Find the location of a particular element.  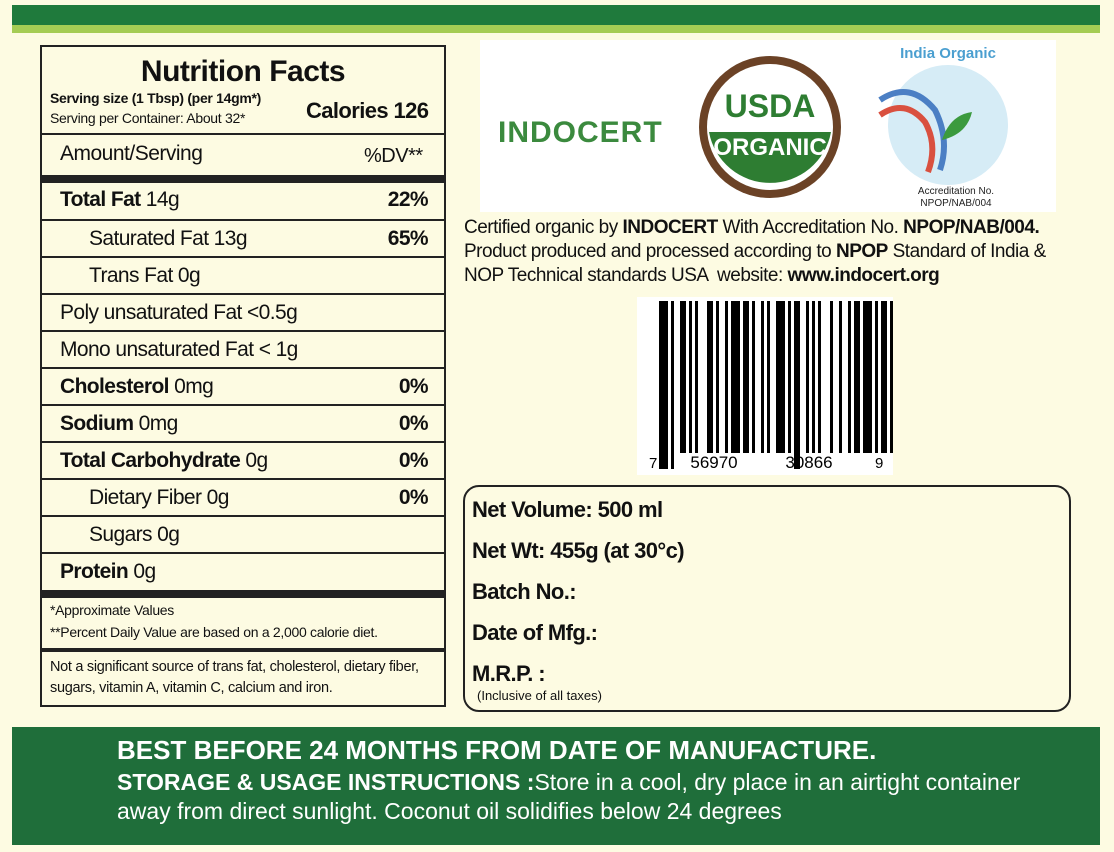

storage-title: STORAGE & USAGE INSTRUCTIONS : is located at coordinates (326, 782).